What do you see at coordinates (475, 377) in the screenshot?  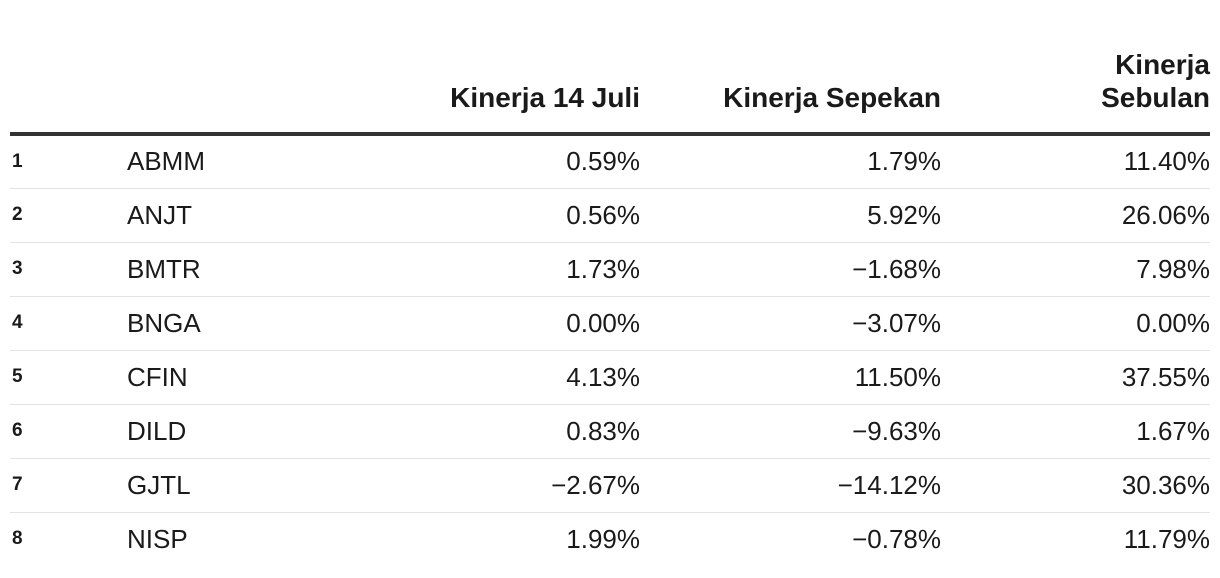 I see `kinerja-14-juli-cell: 4.13%` at bounding box center [475, 377].